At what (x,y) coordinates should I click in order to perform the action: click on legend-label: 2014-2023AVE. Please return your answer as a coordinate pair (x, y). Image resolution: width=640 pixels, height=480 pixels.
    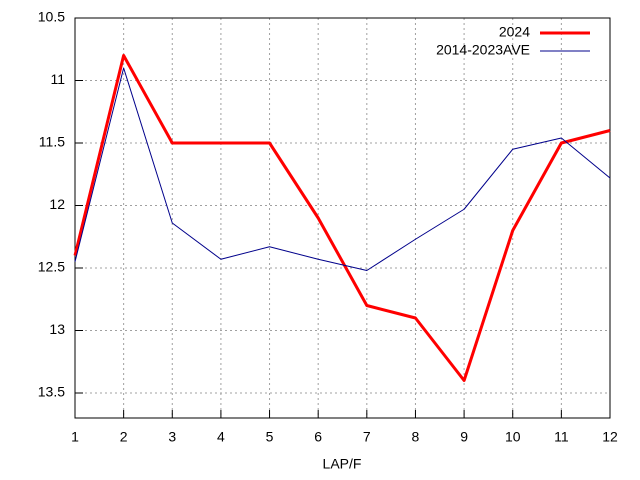
    Looking at the image, I should click on (483, 50).